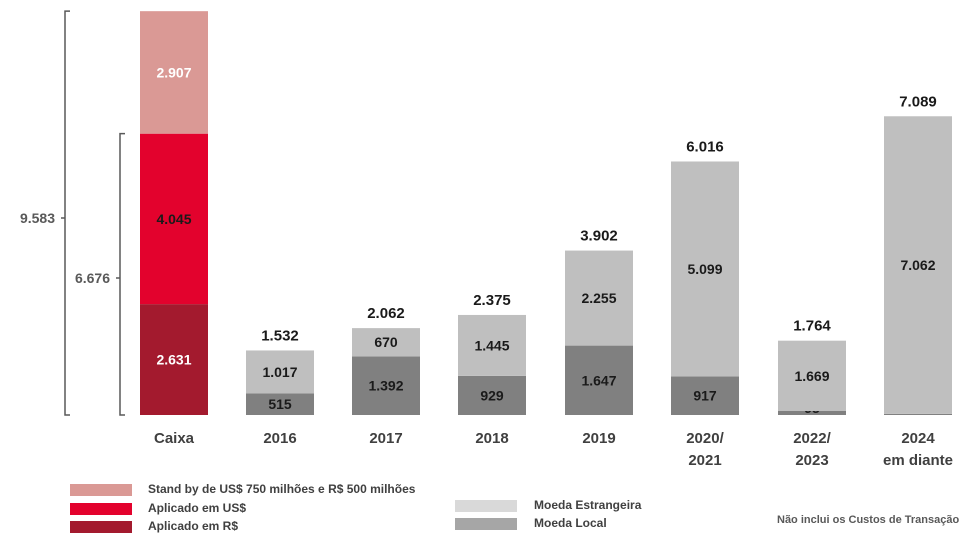 Image resolution: width=974 pixels, height=533 pixels. What do you see at coordinates (101, 490) in the screenshot?
I see `legend-swatch-standby` at bounding box center [101, 490].